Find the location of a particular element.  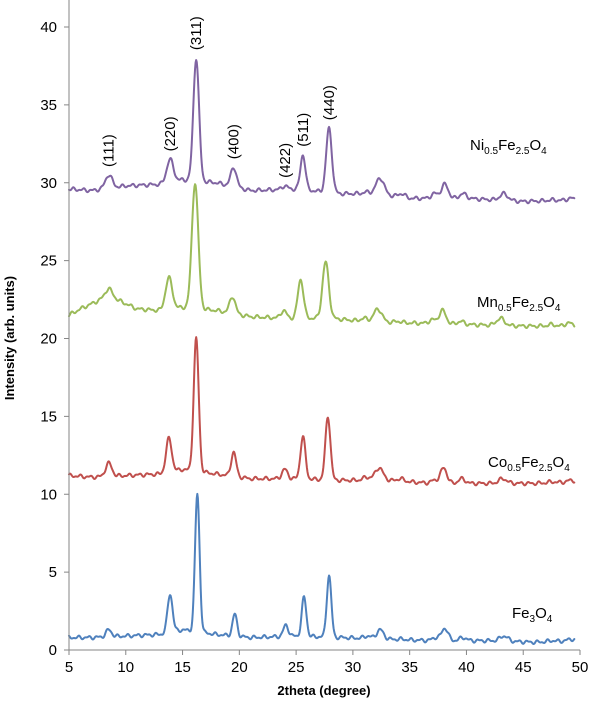

y-tick-label: 10 is located at coordinates (48, 494).